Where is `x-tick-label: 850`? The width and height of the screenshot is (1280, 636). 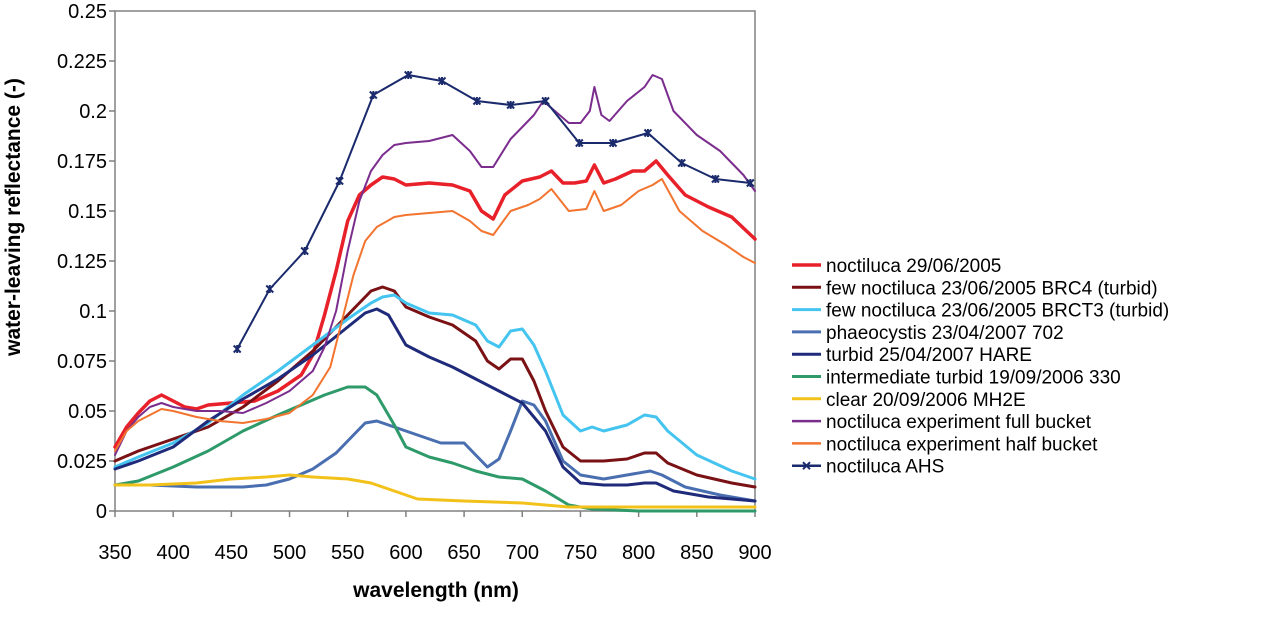 x-tick-label: 850 is located at coordinates (696, 553).